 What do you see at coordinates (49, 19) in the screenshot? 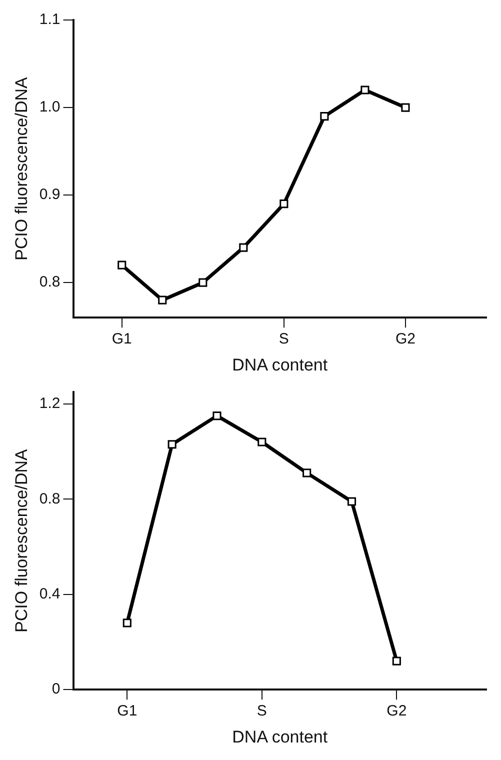
I see `y-tick-label: 1.1` at bounding box center [49, 19].